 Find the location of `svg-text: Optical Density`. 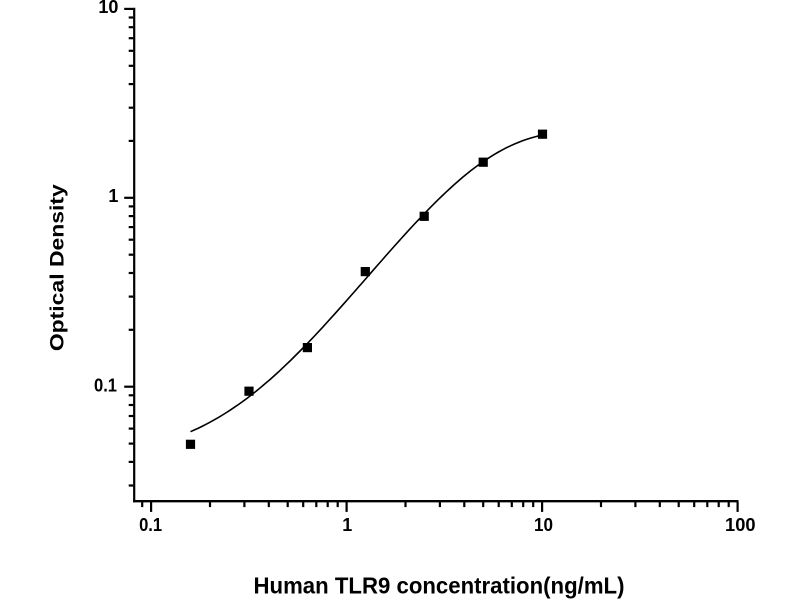

svg-text: Optical Density is located at coordinates (58, 268).